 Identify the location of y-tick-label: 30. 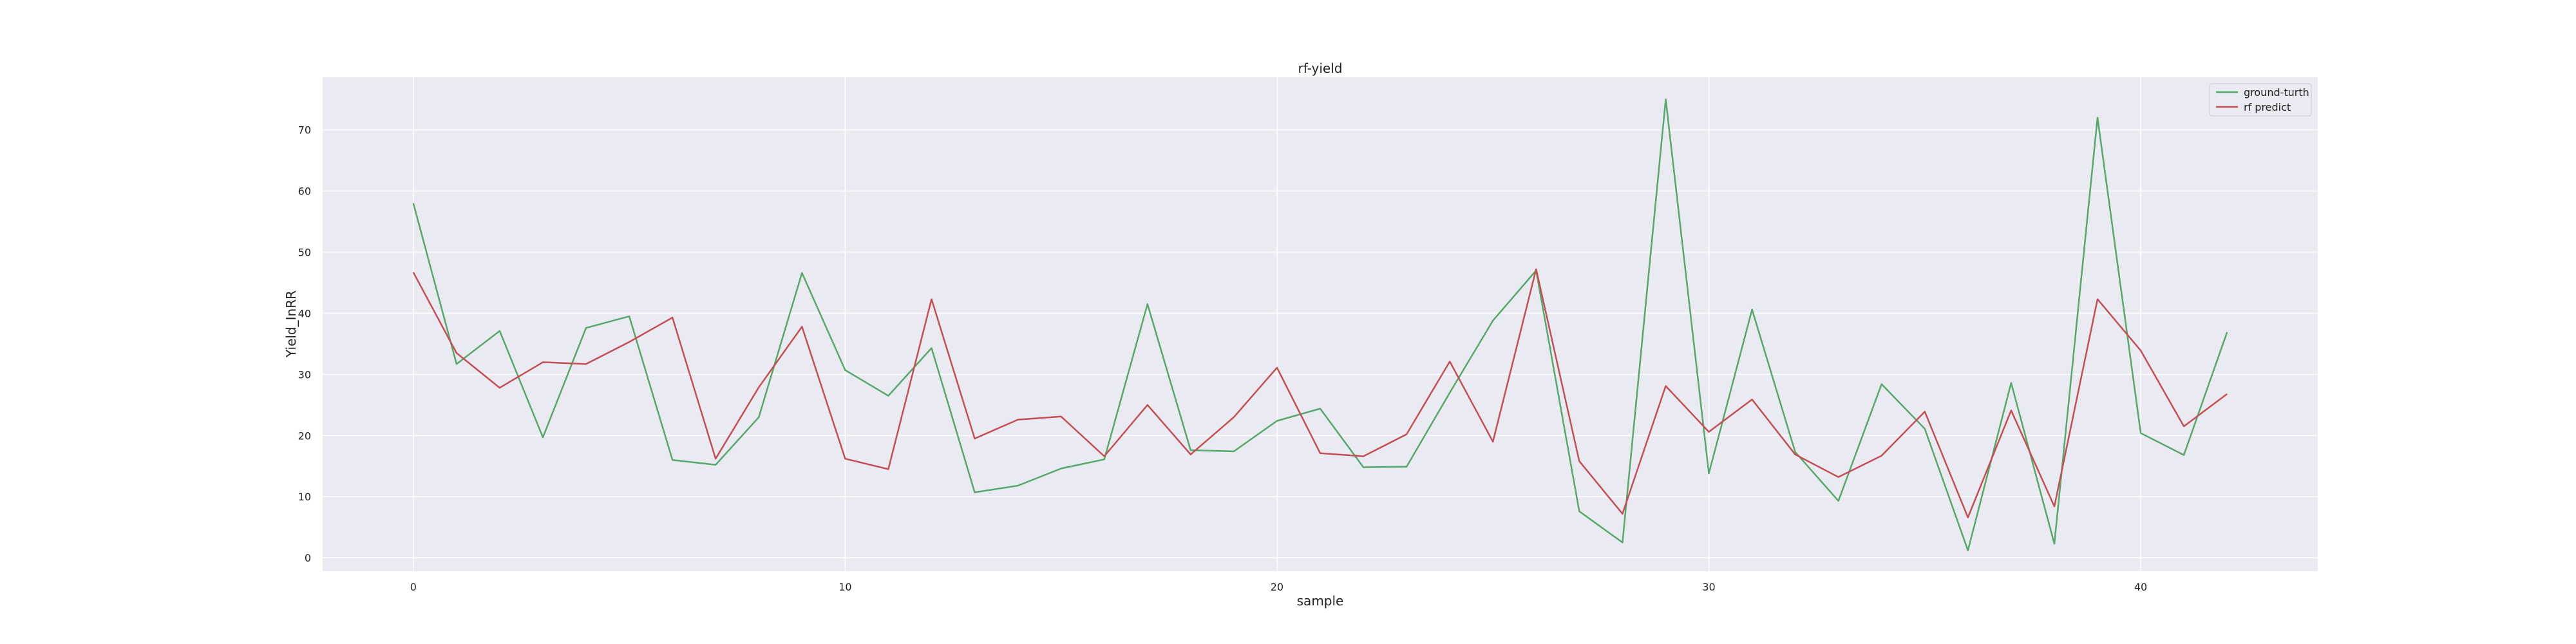
(304, 374).